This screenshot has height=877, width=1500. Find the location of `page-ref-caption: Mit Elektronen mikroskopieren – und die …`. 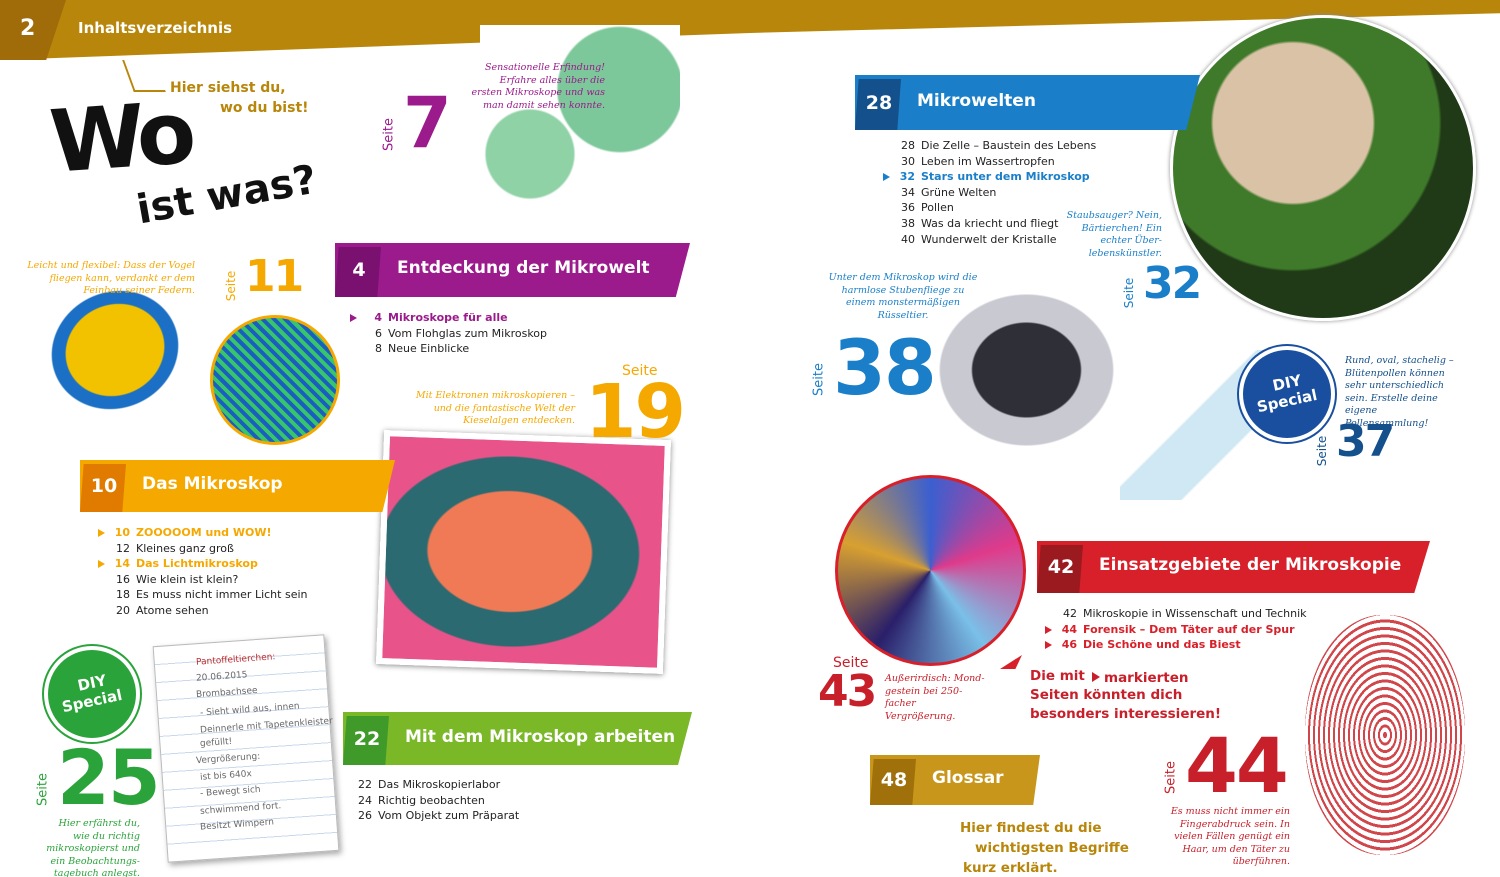

page-ref-caption: Mit Elektronen mikroskopieren – und die … is located at coordinates (495, 408).